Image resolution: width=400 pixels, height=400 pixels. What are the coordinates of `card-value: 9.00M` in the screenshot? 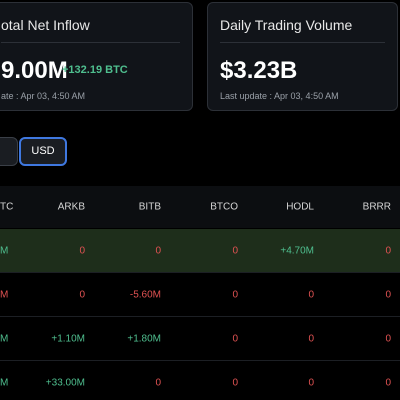 It's located at (34, 70).